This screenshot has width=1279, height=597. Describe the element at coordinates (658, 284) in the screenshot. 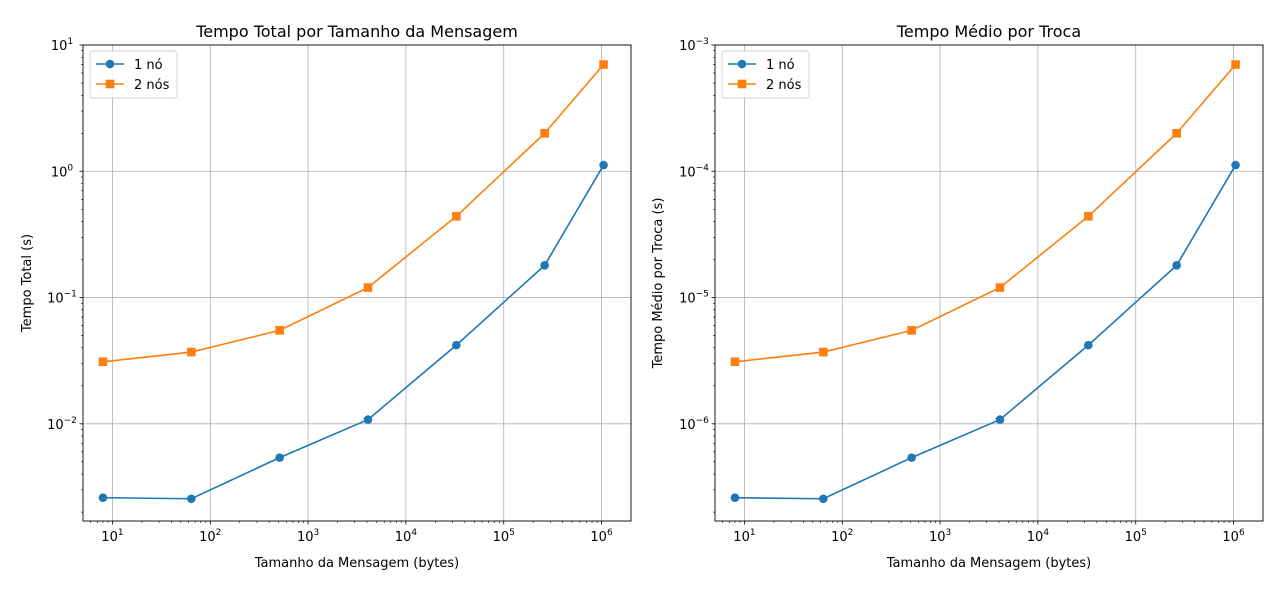

I see `y-axis-label: Tempo Médio por Troca (s)` at that location.